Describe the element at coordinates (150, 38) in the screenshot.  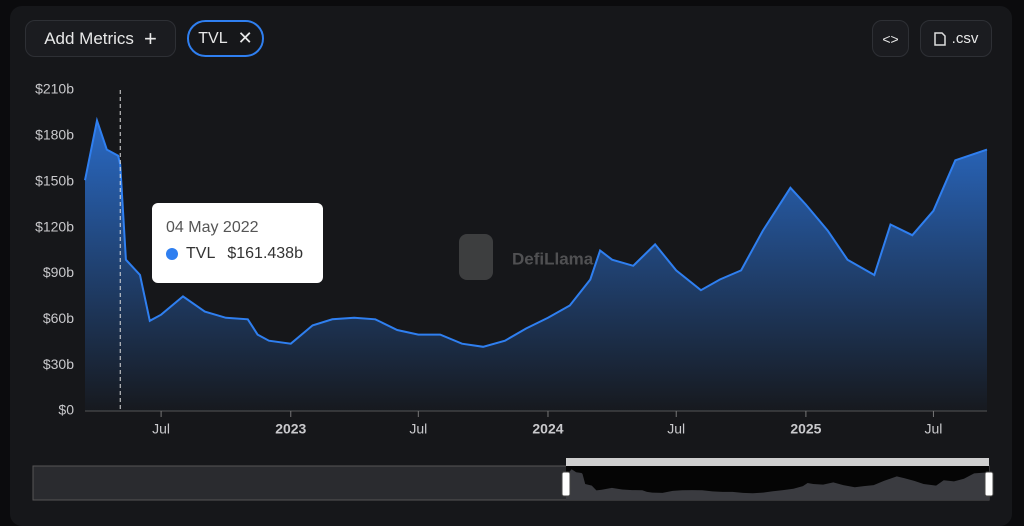
I see `plus-icon: +` at that location.